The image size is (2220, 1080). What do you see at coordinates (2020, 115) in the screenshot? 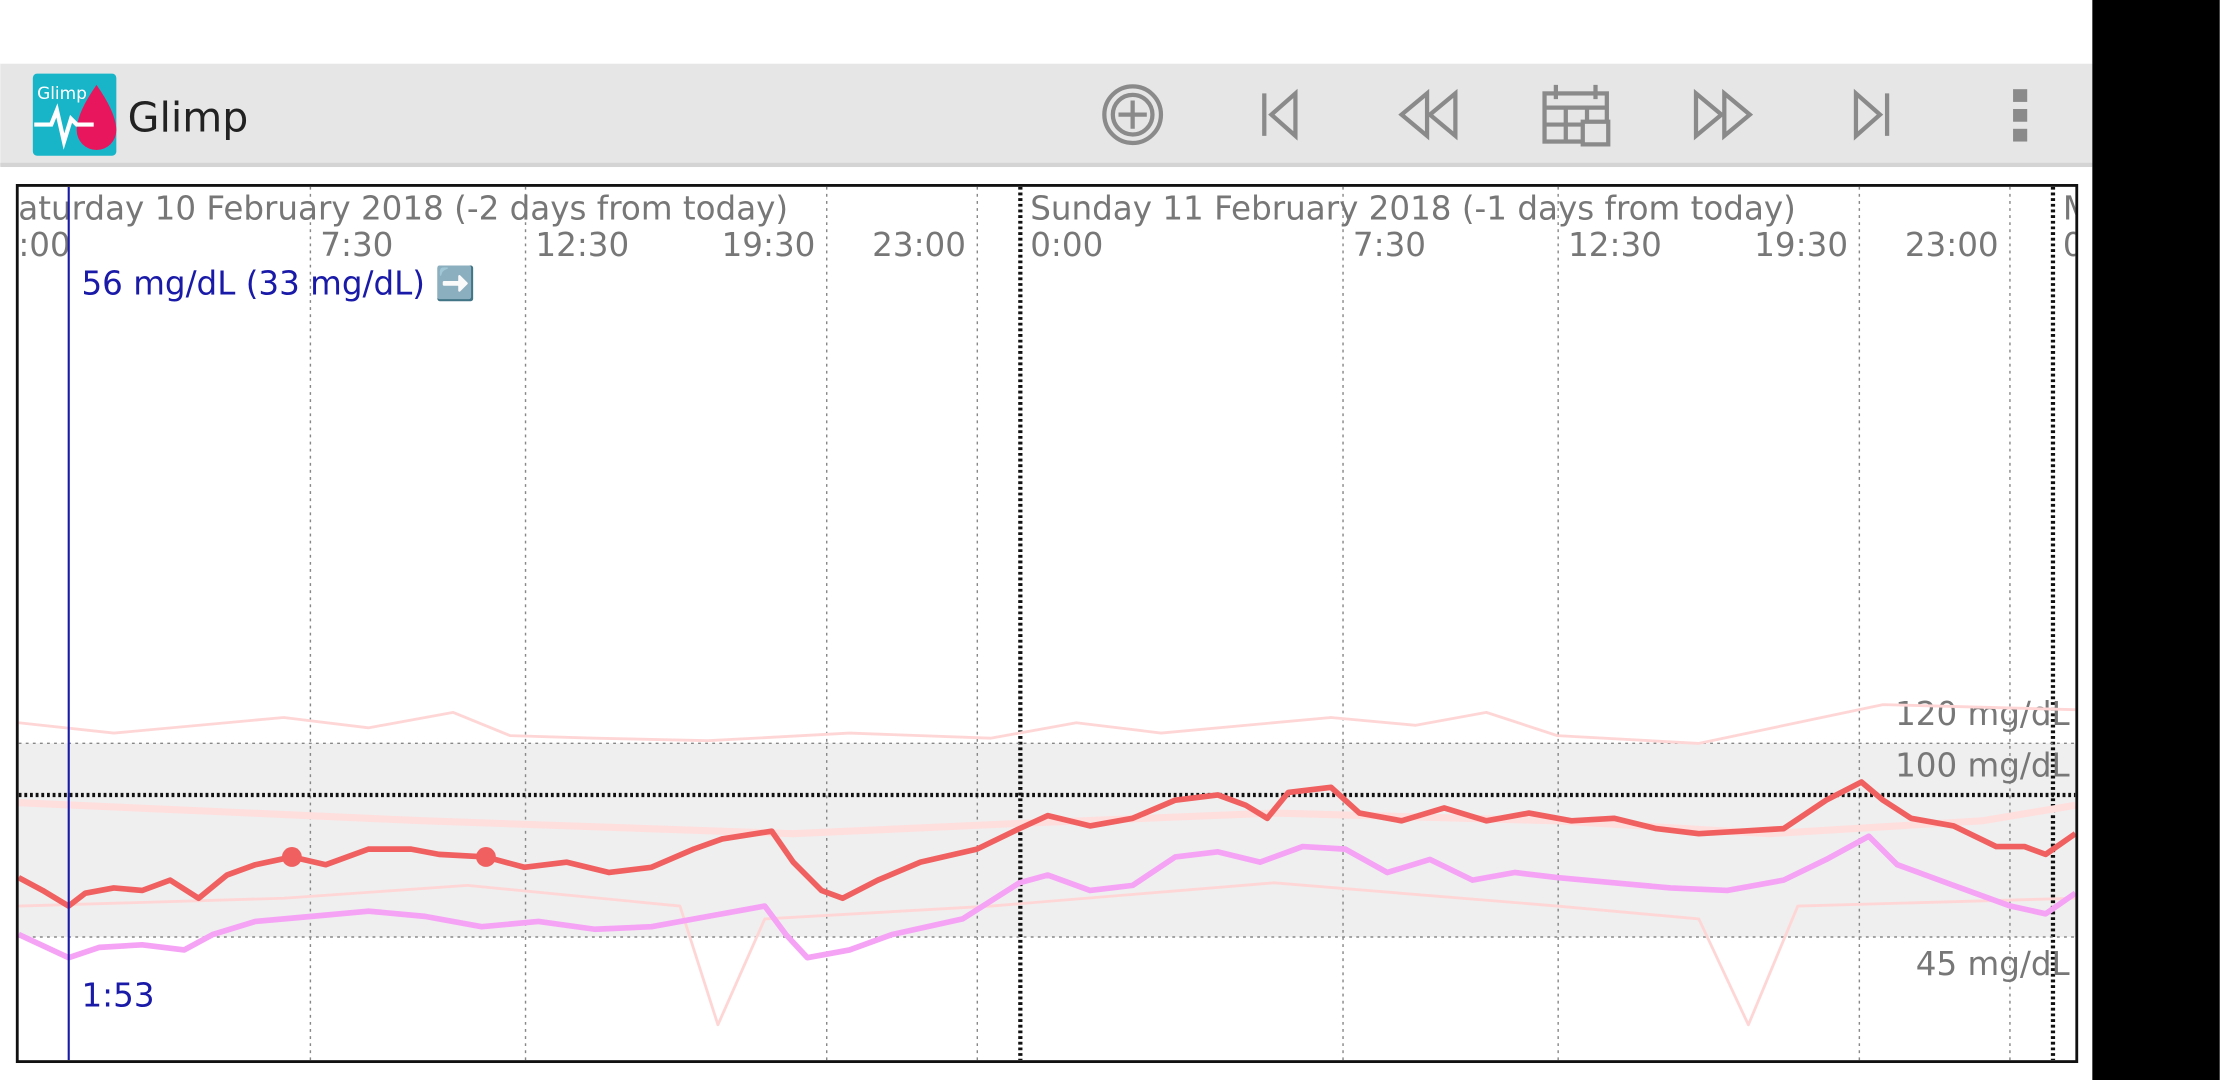
I see `menu-button` at bounding box center [2020, 115].